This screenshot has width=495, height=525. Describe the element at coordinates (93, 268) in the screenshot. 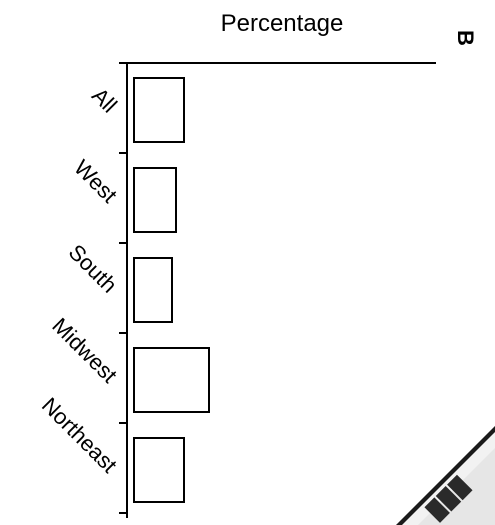

I see `category-label-south: South` at that location.